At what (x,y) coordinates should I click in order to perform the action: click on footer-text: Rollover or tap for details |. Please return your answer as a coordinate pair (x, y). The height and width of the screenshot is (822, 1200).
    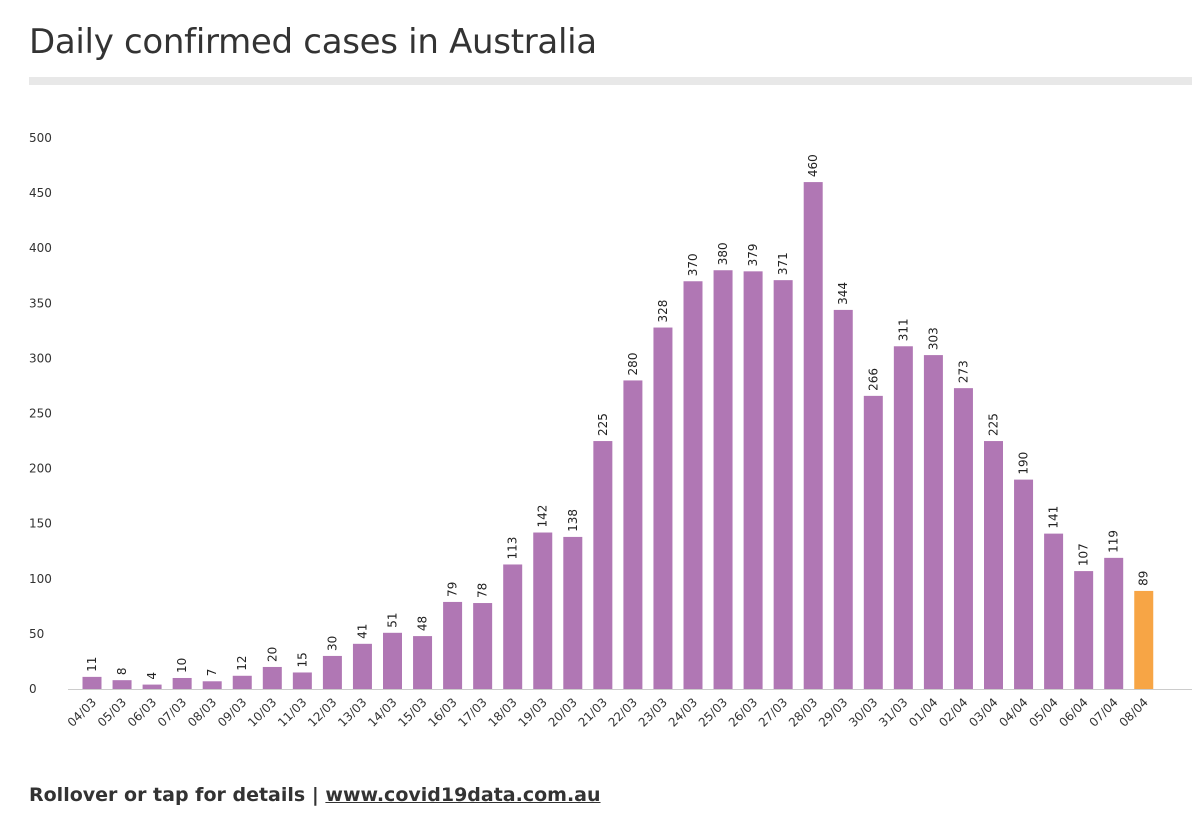
    Looking at the image, I should click on (174, 795).